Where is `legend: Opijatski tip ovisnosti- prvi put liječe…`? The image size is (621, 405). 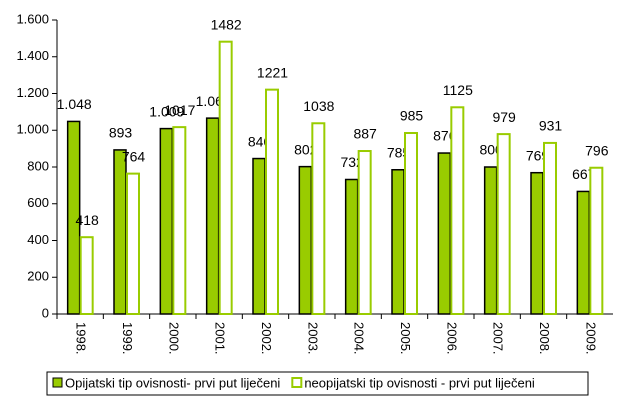 legend: Opijatski tip ovisnosti- prvi put liječe… is located at coordinates (317, 383).